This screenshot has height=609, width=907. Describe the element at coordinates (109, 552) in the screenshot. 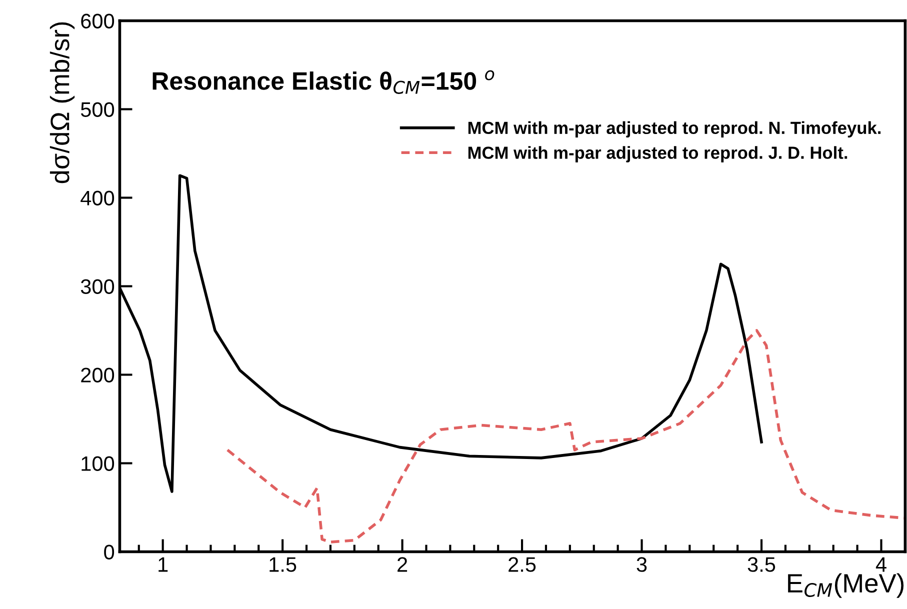

I see `y-tick-label: 0` at that location.